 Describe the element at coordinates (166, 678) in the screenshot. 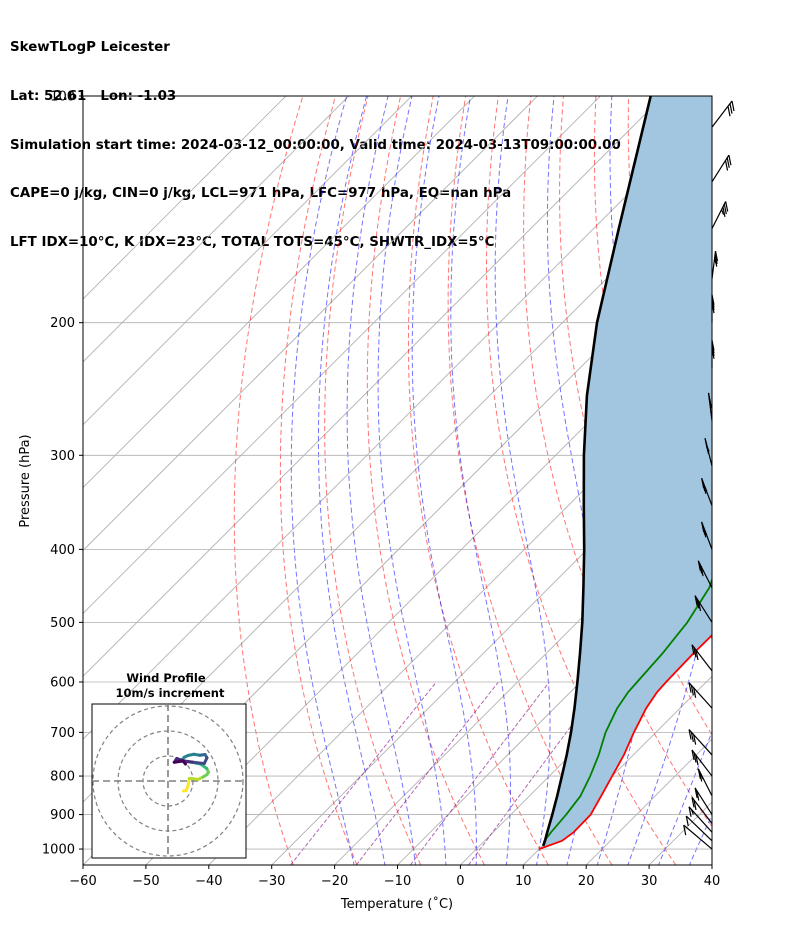

I see `inset-title: Wind Profile` at that location.